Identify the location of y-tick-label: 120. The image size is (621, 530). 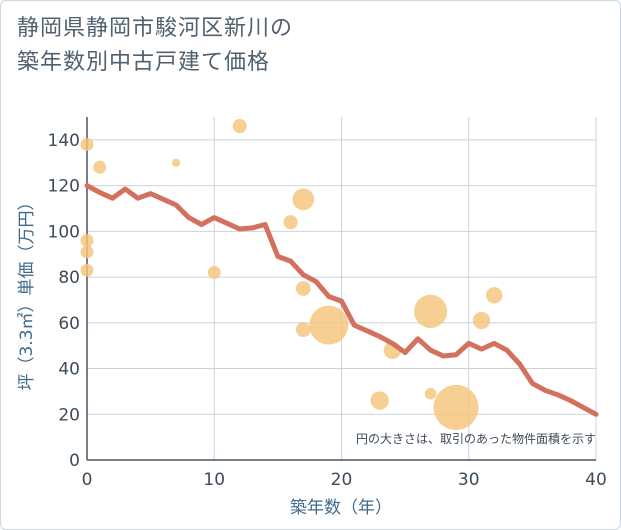
(64, 187).